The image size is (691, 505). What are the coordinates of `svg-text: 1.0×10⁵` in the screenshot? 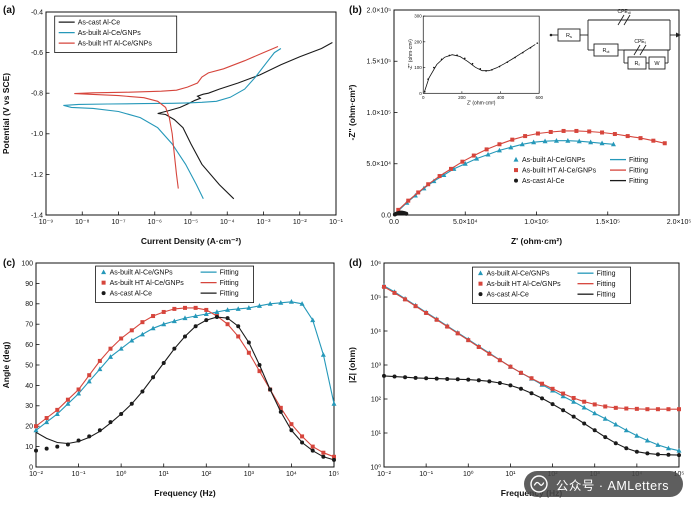 It's located at (536, 222).